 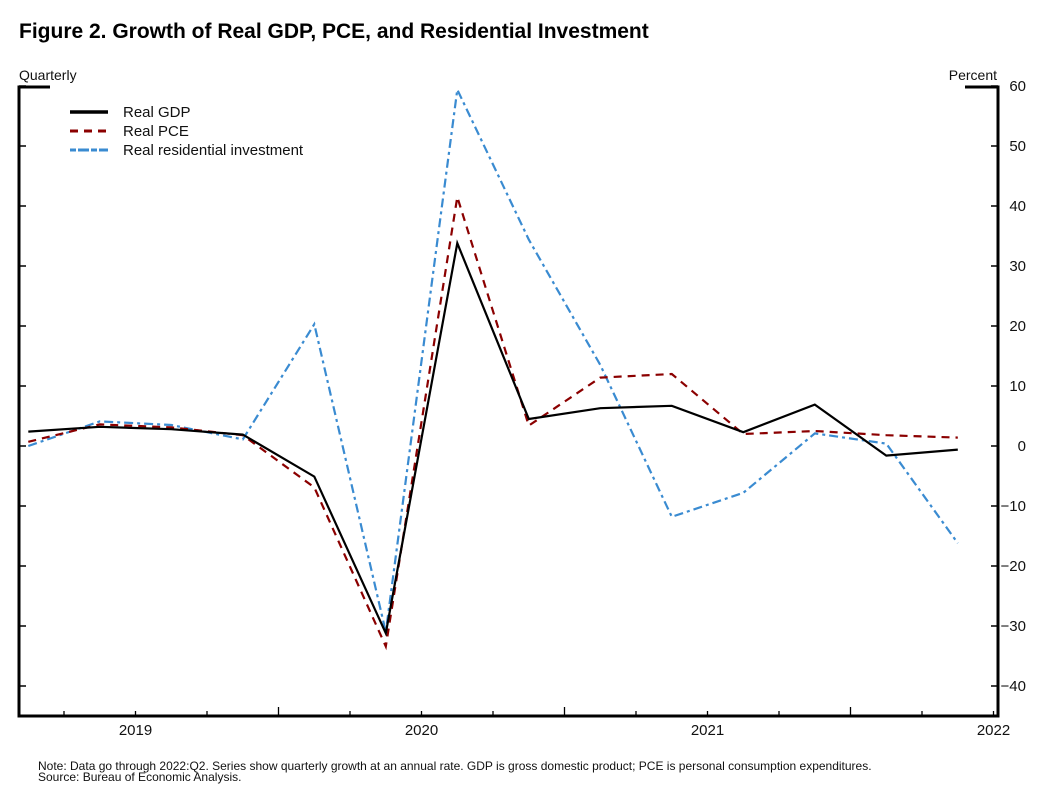 I want to click on y-tick-label: 60, so click(x=1017, y=86).